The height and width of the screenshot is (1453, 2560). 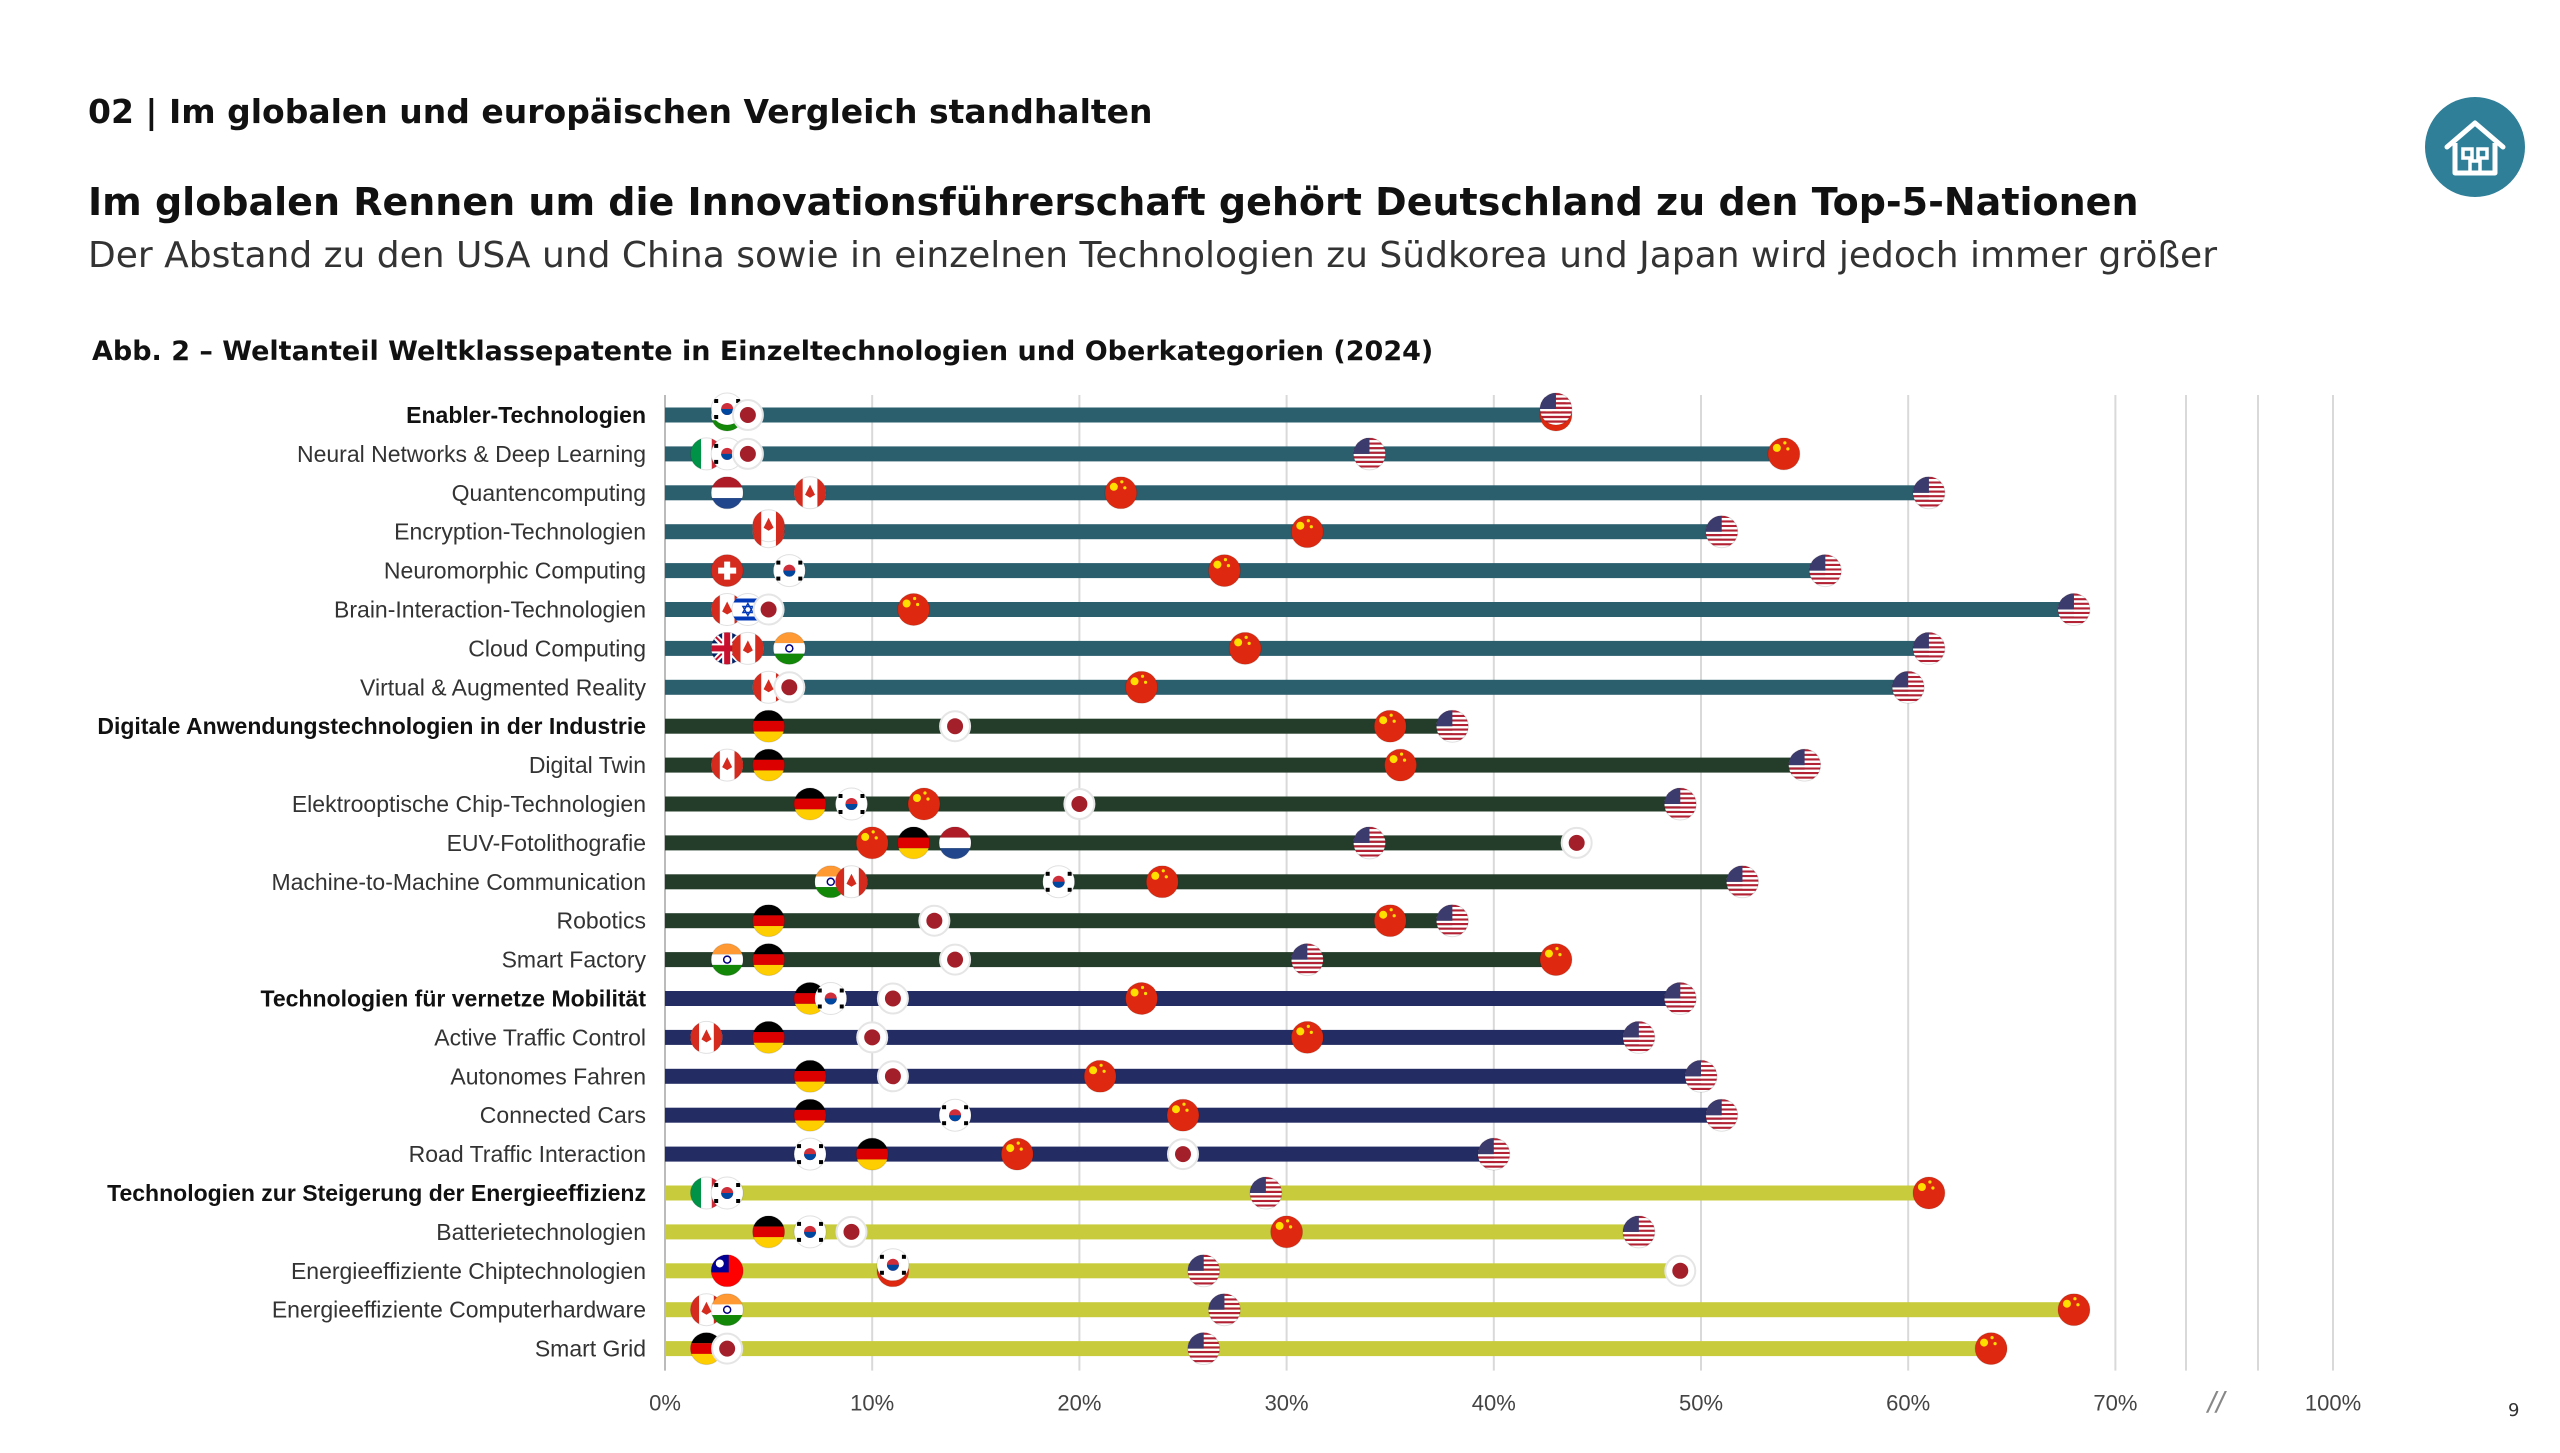 What do you see at coordinates (1908, 1403) in the screenshot?
I see `x-tick-label: 60%` at bounding box center [1908, 1403].